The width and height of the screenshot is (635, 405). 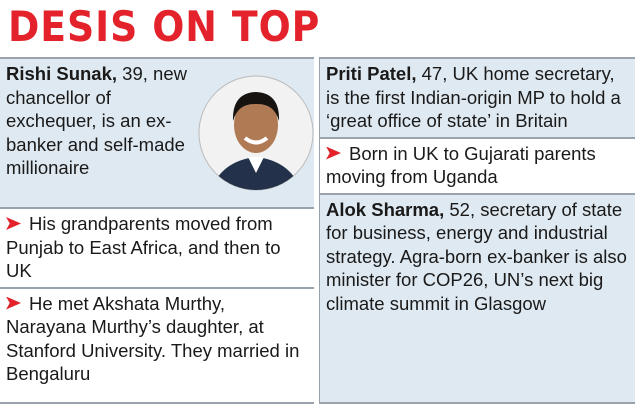 What do you see at coordinates (385, 209) in the screenshot?
I see `profile-name: Alok Sharma,` at bounding box center [385, 209].